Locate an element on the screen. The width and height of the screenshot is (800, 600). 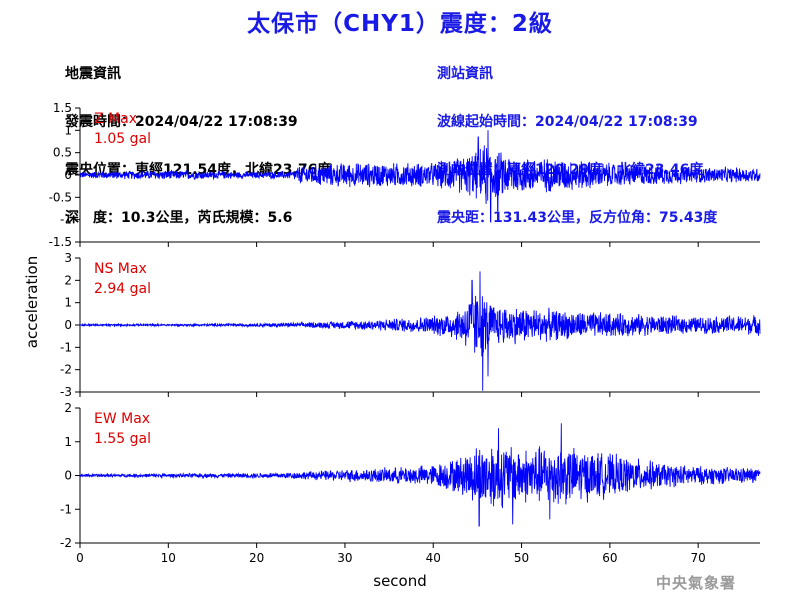
wave-start-time: 波線起始時間：2024/04/22 17:08:39 is located at coordinates (567, 122).